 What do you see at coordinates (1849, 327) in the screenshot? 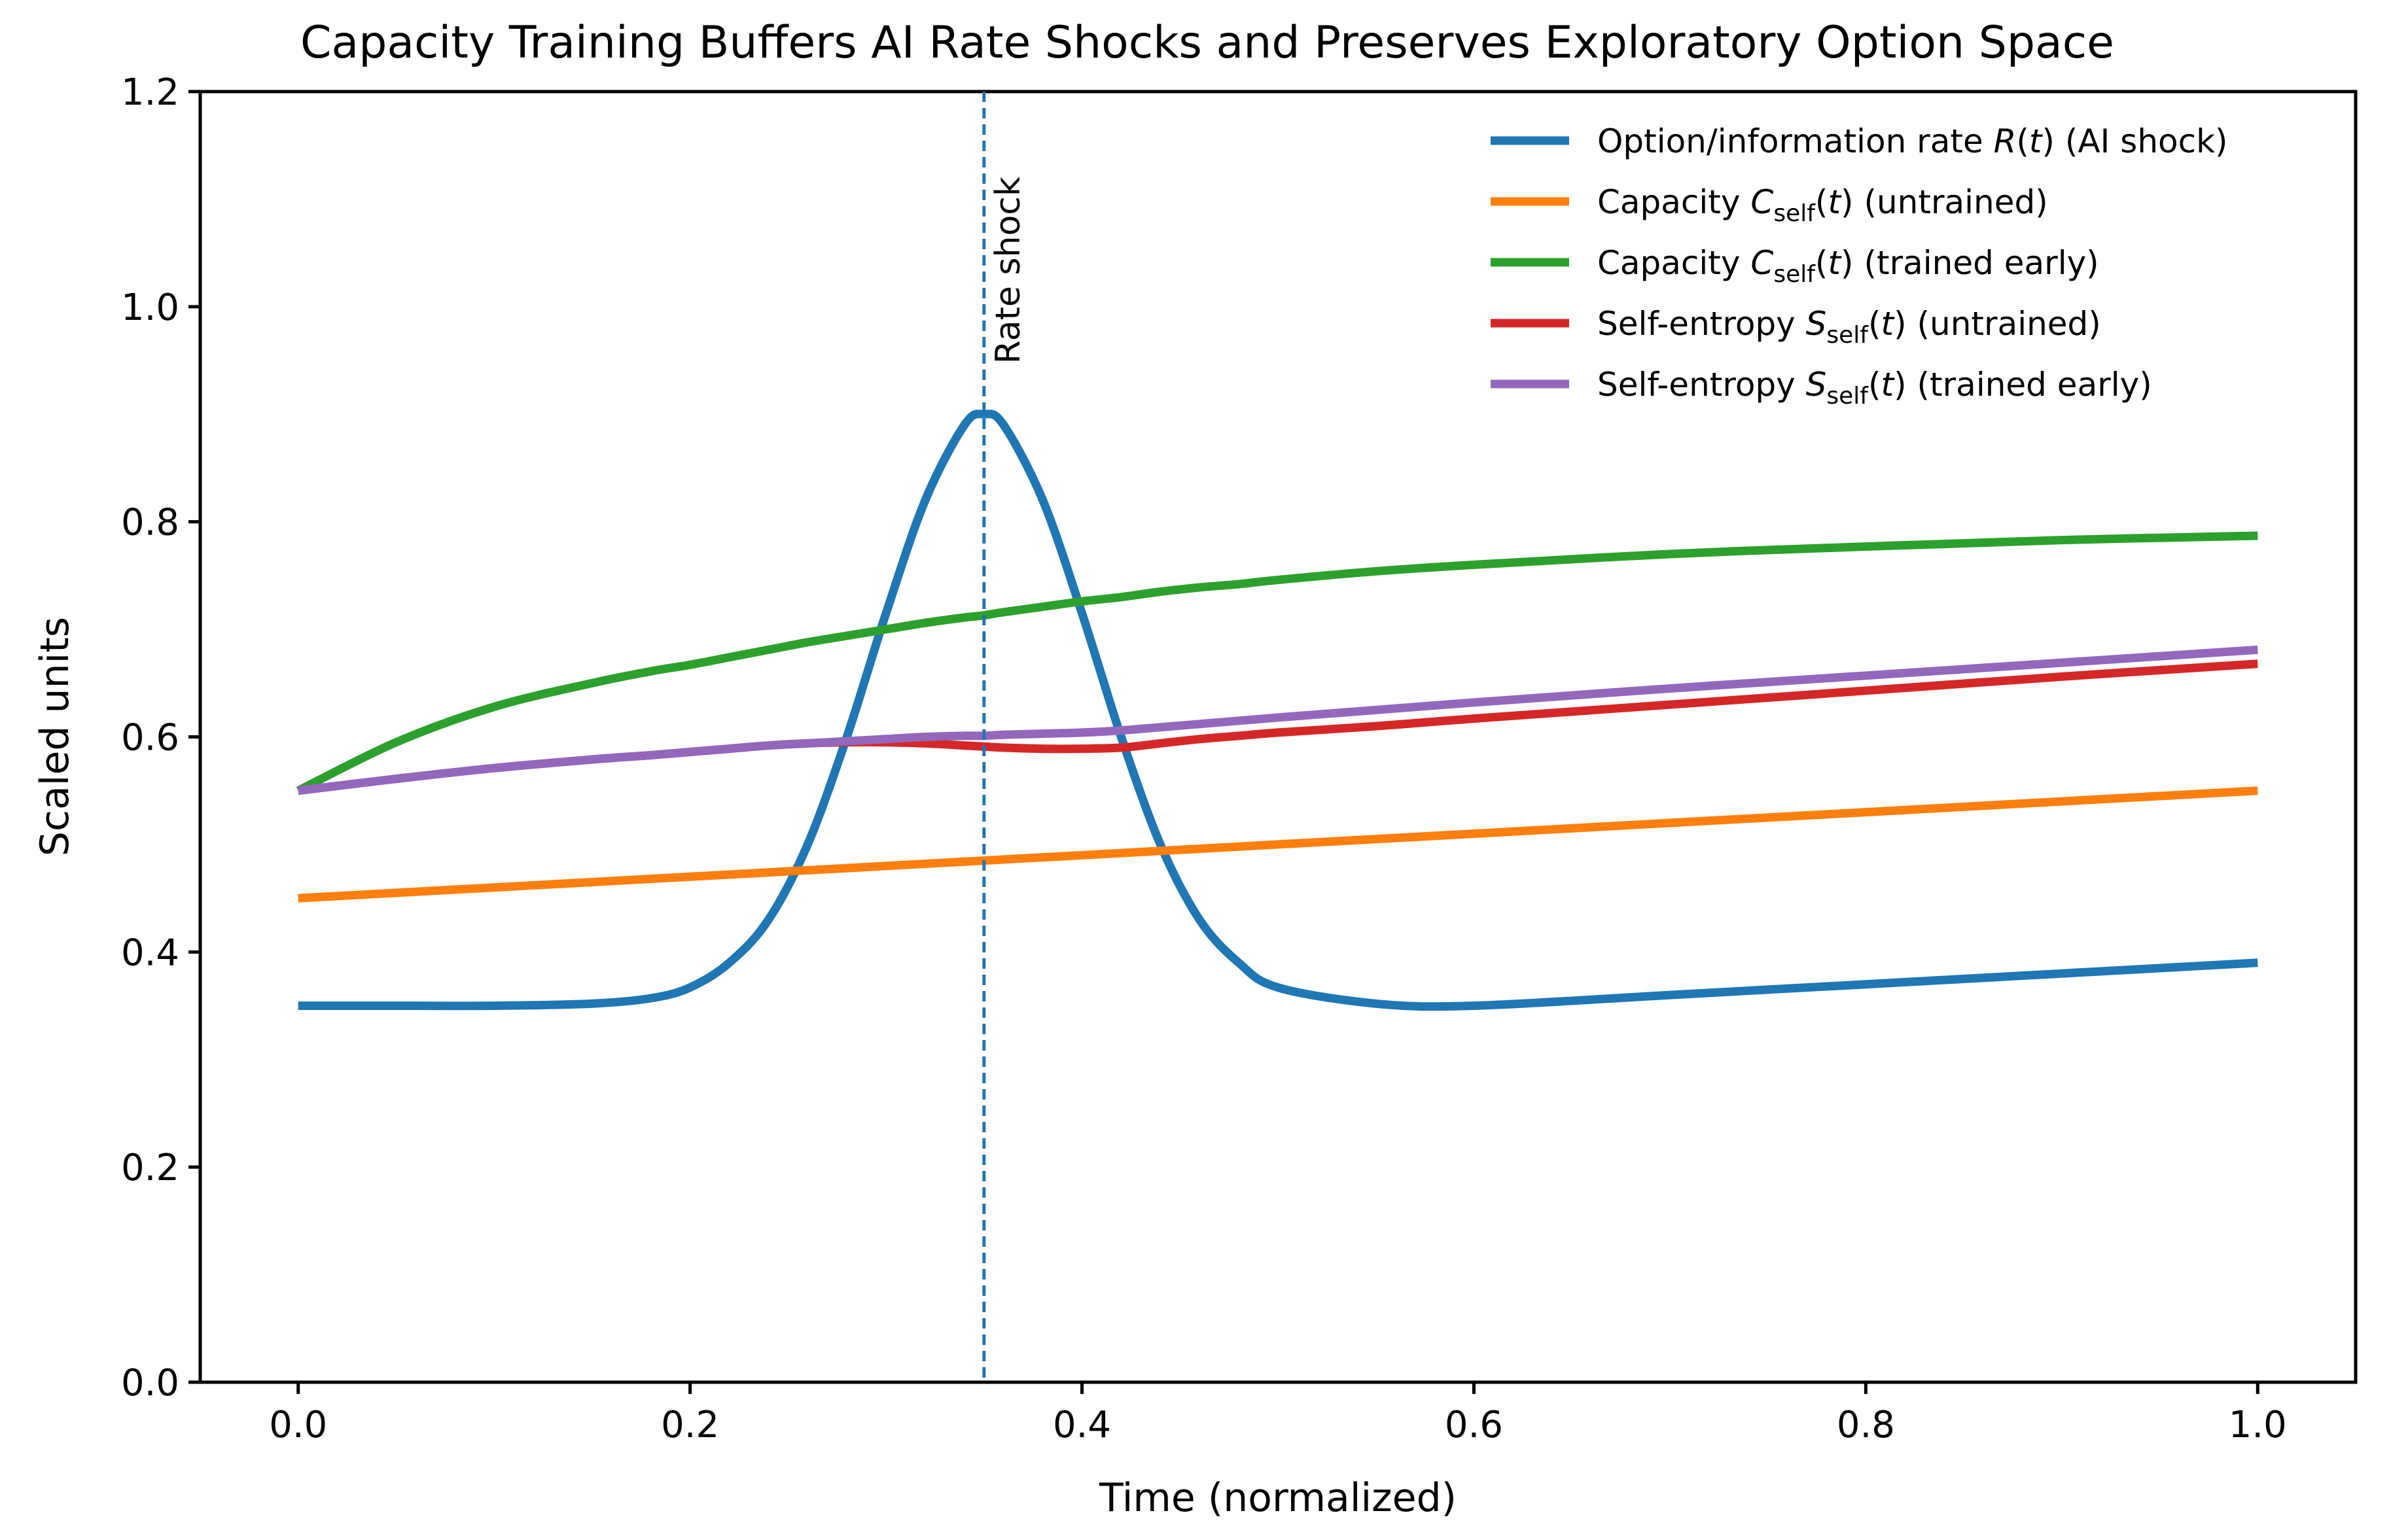
I see `legend-entry-4: Self-entropy Sself(t) (untrained)` at bounding box center [1849, 327].